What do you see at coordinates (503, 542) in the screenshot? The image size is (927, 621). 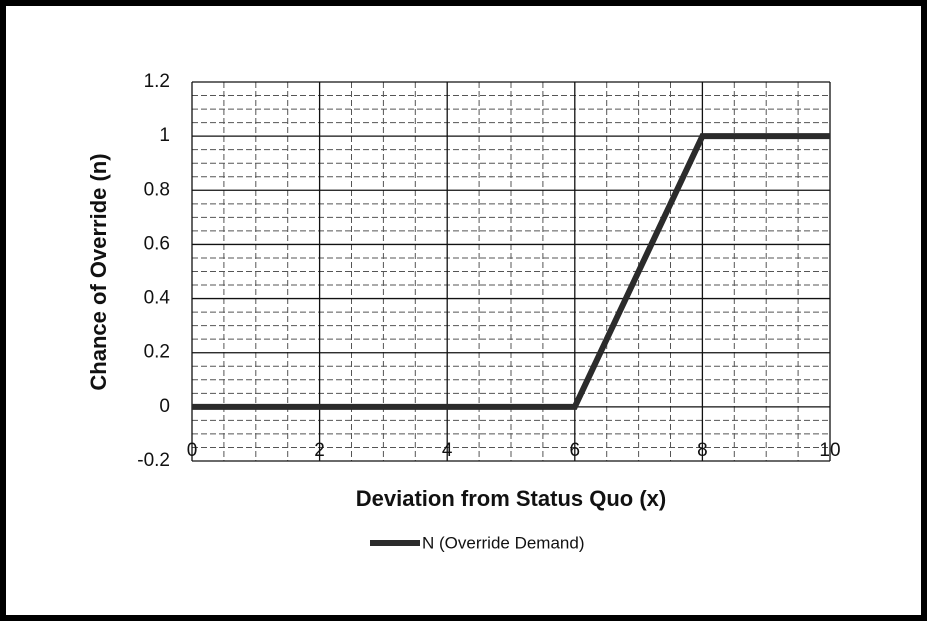 I see `legend-label: N (Override Demand)` at bounding box center [503, 542].